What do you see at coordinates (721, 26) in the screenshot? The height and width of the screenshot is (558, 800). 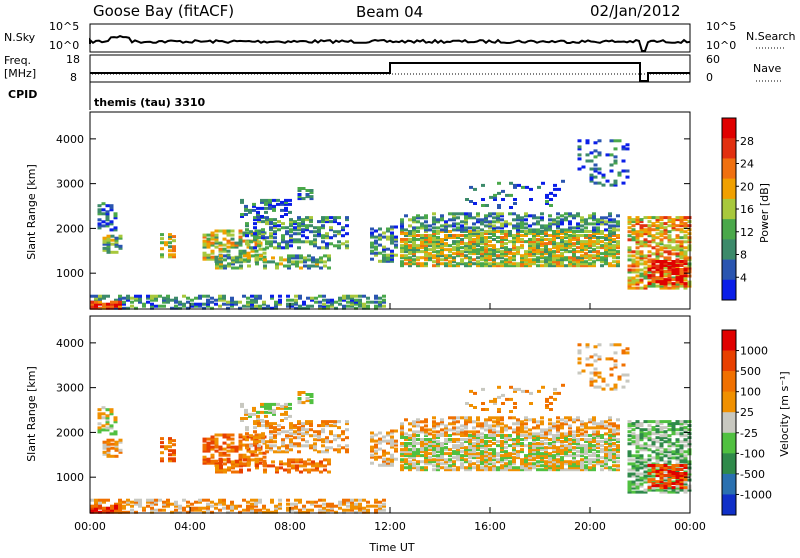 I see `nsearch-tick-top: 10^5` at bounding box center [721, 26].